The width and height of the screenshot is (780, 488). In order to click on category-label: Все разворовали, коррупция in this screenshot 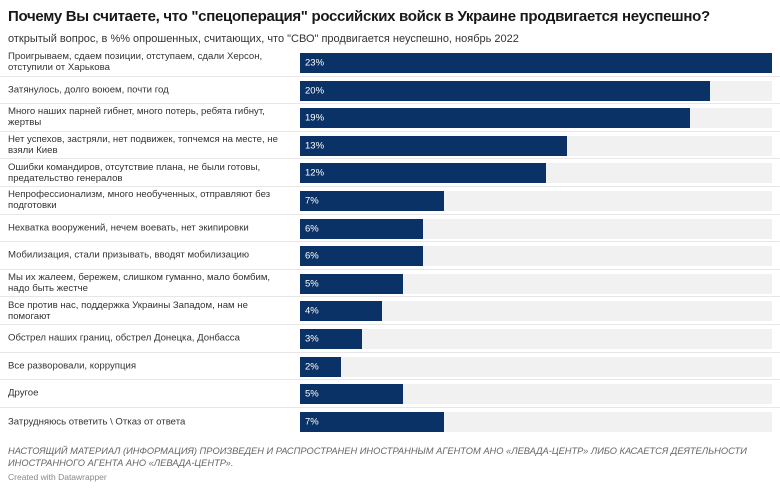, I will do `click(72, 366)`.